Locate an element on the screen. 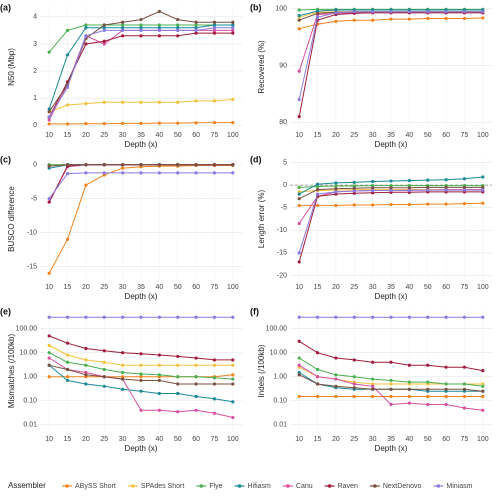  x-tick-label: 35 is located at coordinates (141, 135).